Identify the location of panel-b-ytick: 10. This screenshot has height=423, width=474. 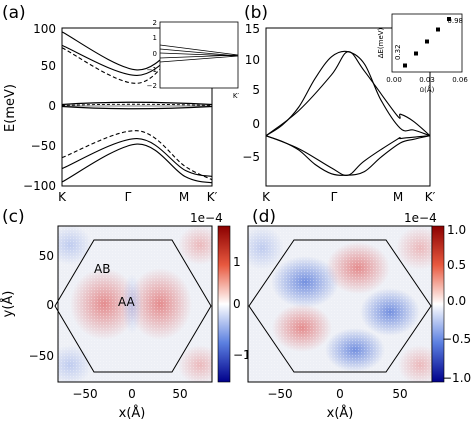
(252, 60).